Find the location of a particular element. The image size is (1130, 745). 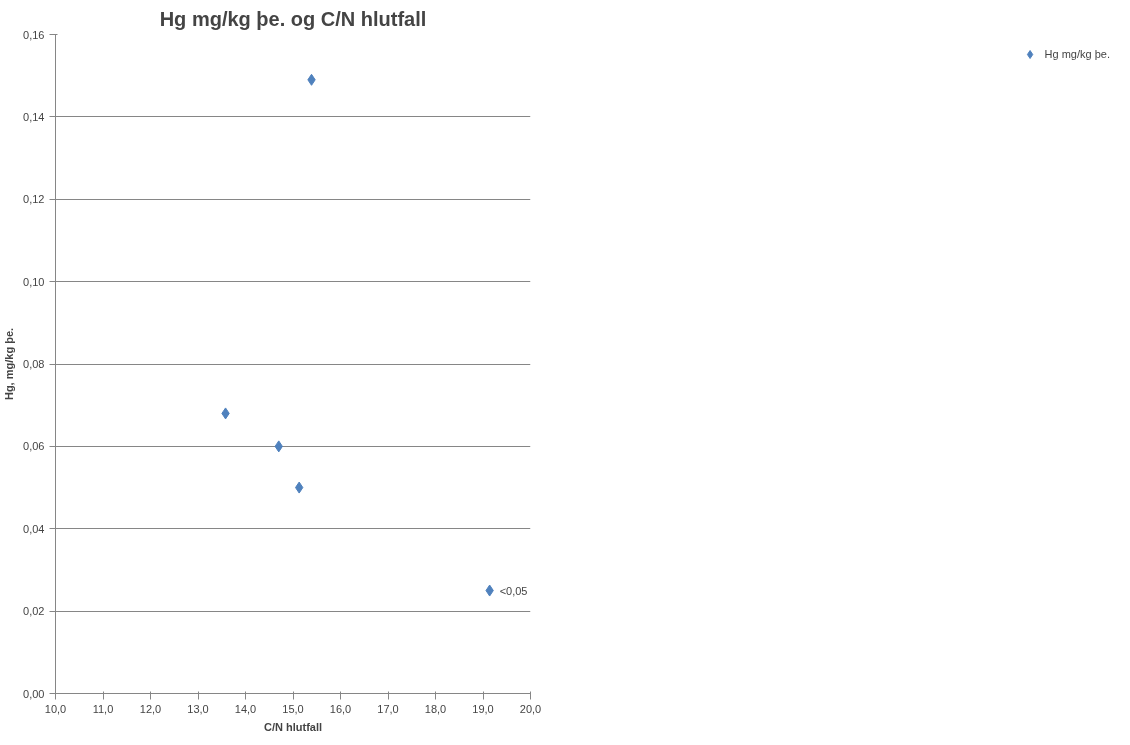

x-tick-label: 11,0 is located at coordinates (103, 708).